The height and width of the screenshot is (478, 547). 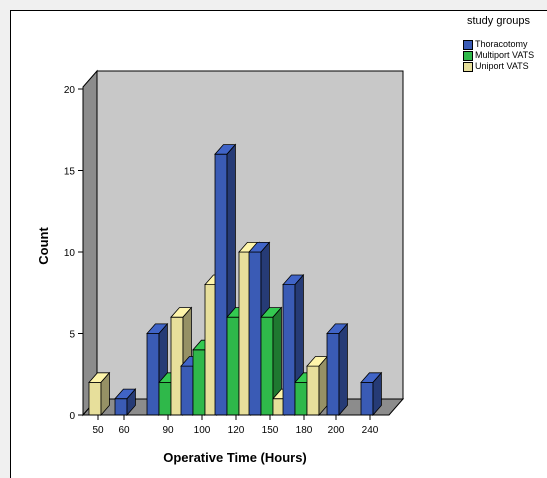 I want to click on y-tick-label: 20, so click(x=70, y=90).